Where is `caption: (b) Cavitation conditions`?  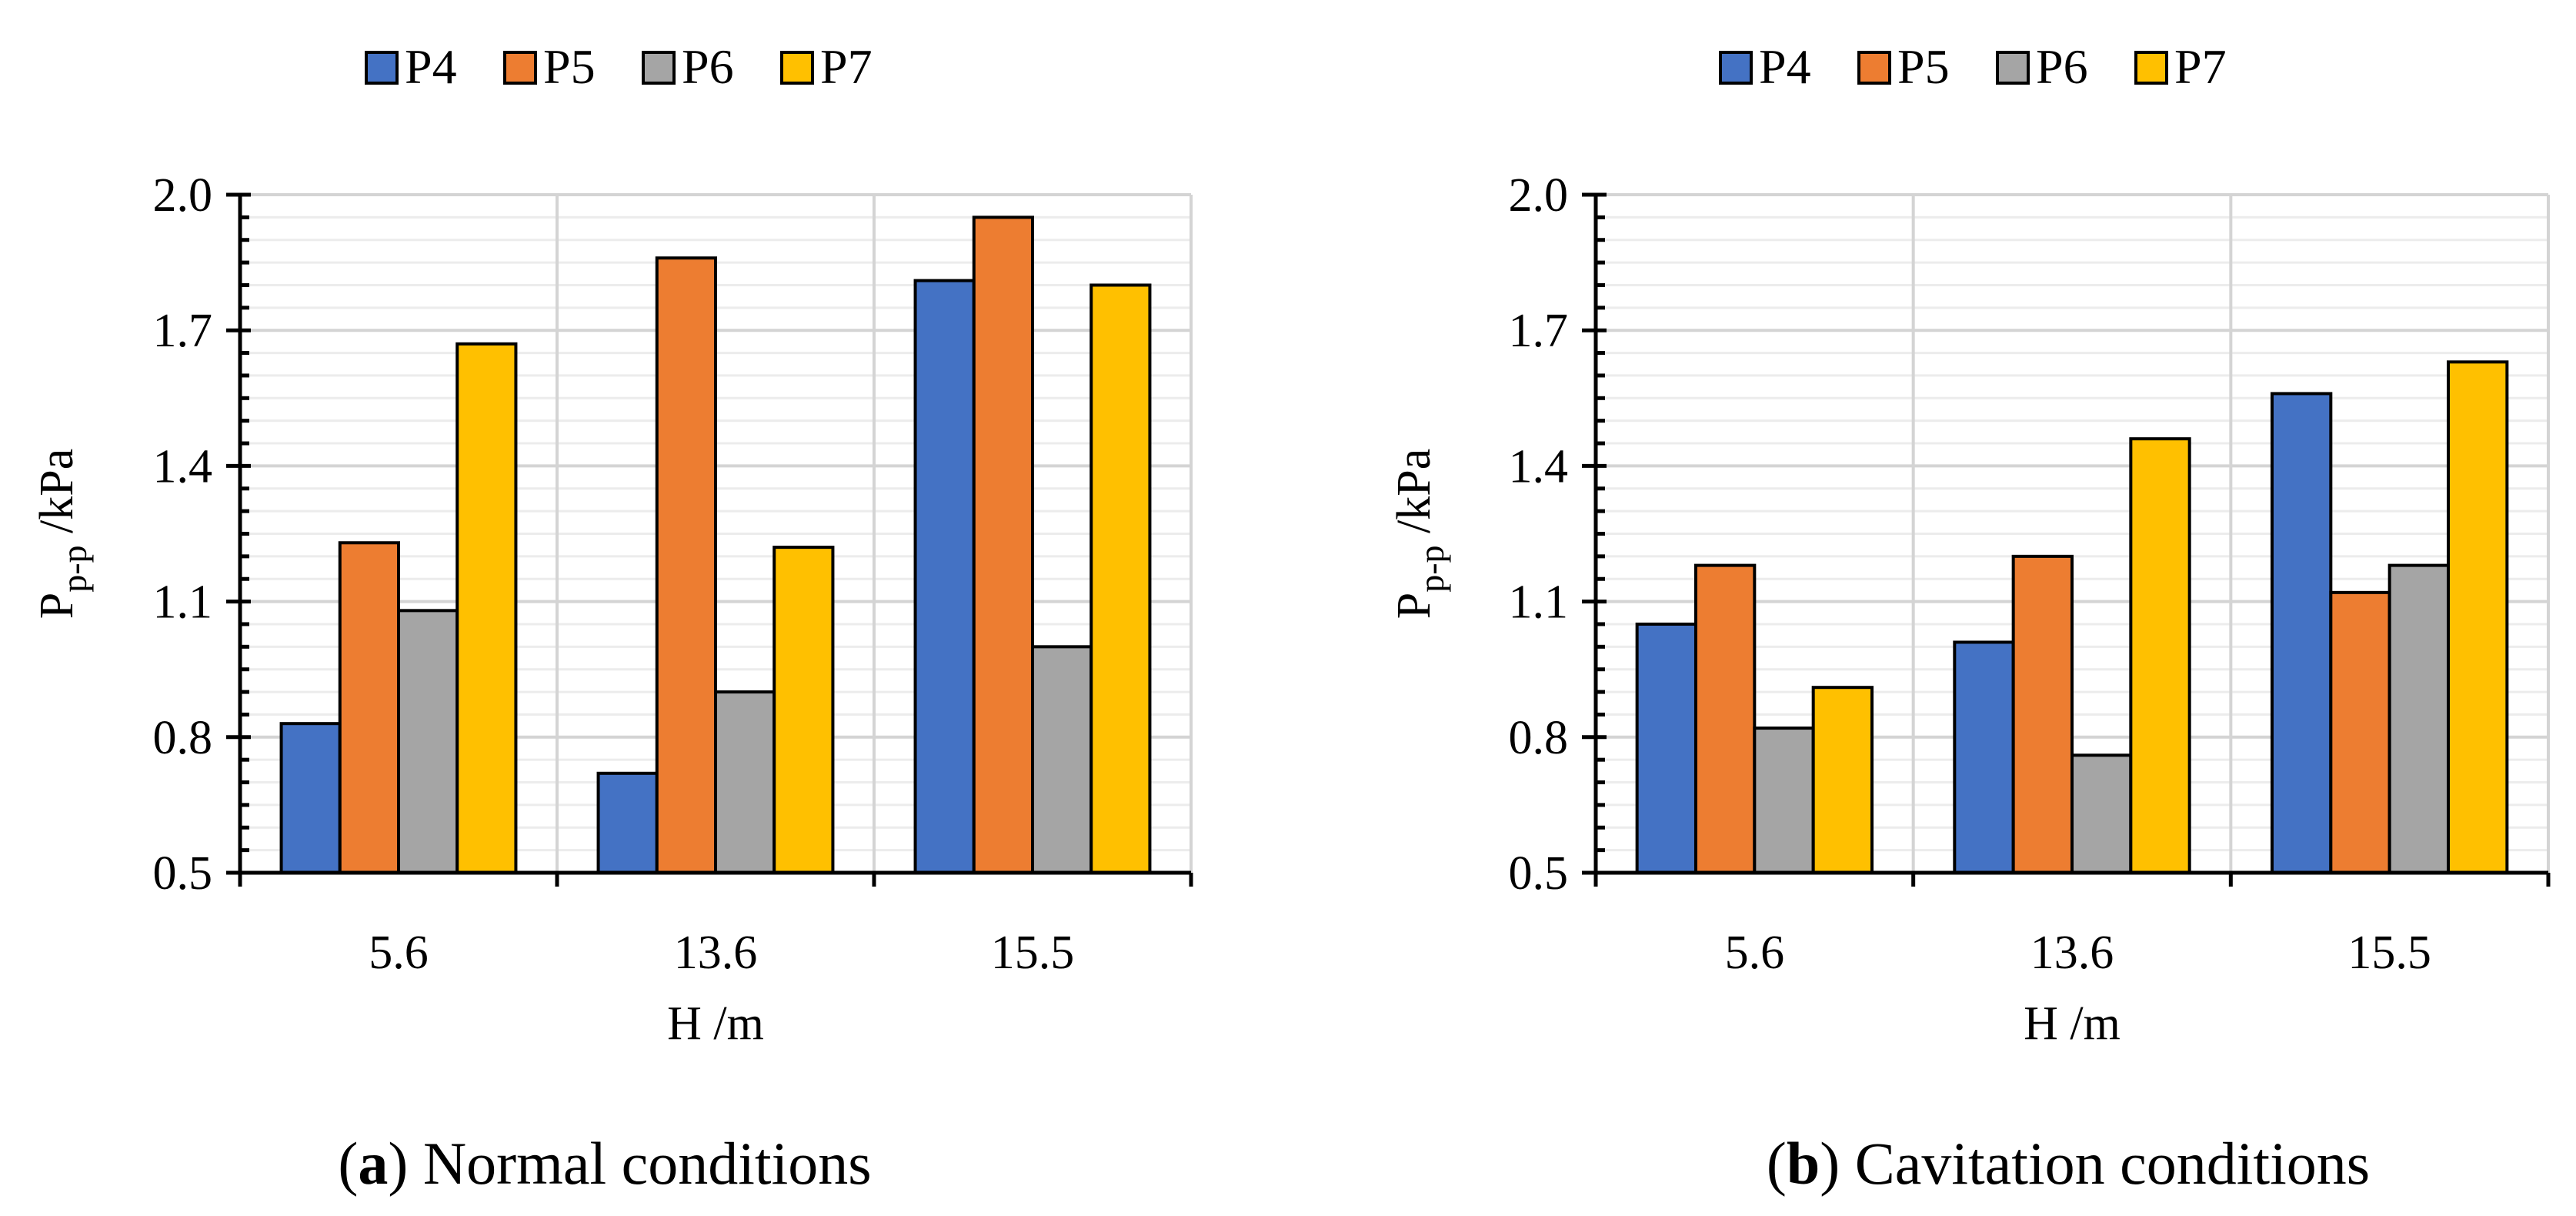
caption: (b) Cavitation conditions is located at coordinates (2069, 1164).